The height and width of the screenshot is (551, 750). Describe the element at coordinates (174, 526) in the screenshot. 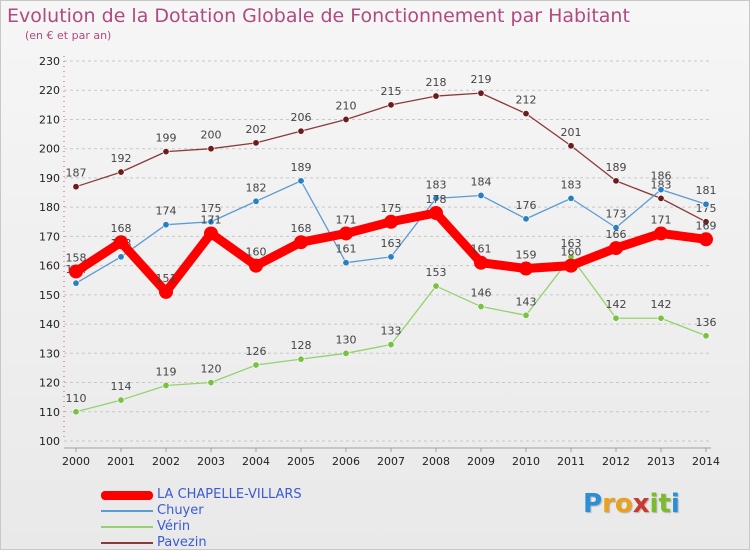

I see `legend-label: Vérin` at that location.